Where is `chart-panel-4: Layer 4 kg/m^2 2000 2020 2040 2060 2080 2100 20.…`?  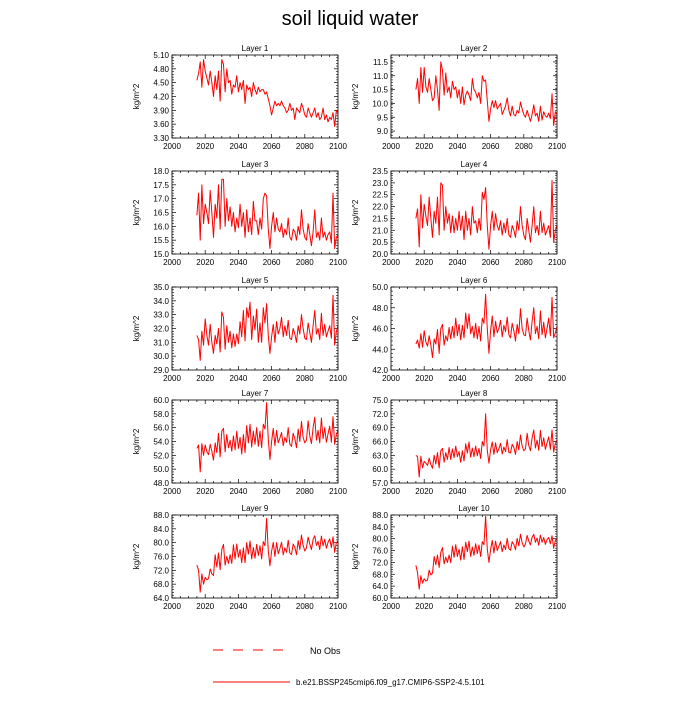
chart-panel-4: Layer 4 kg/m^2 2000 2020 2040 2060 2080 2100 20.… is located at coordinates (458, 213).